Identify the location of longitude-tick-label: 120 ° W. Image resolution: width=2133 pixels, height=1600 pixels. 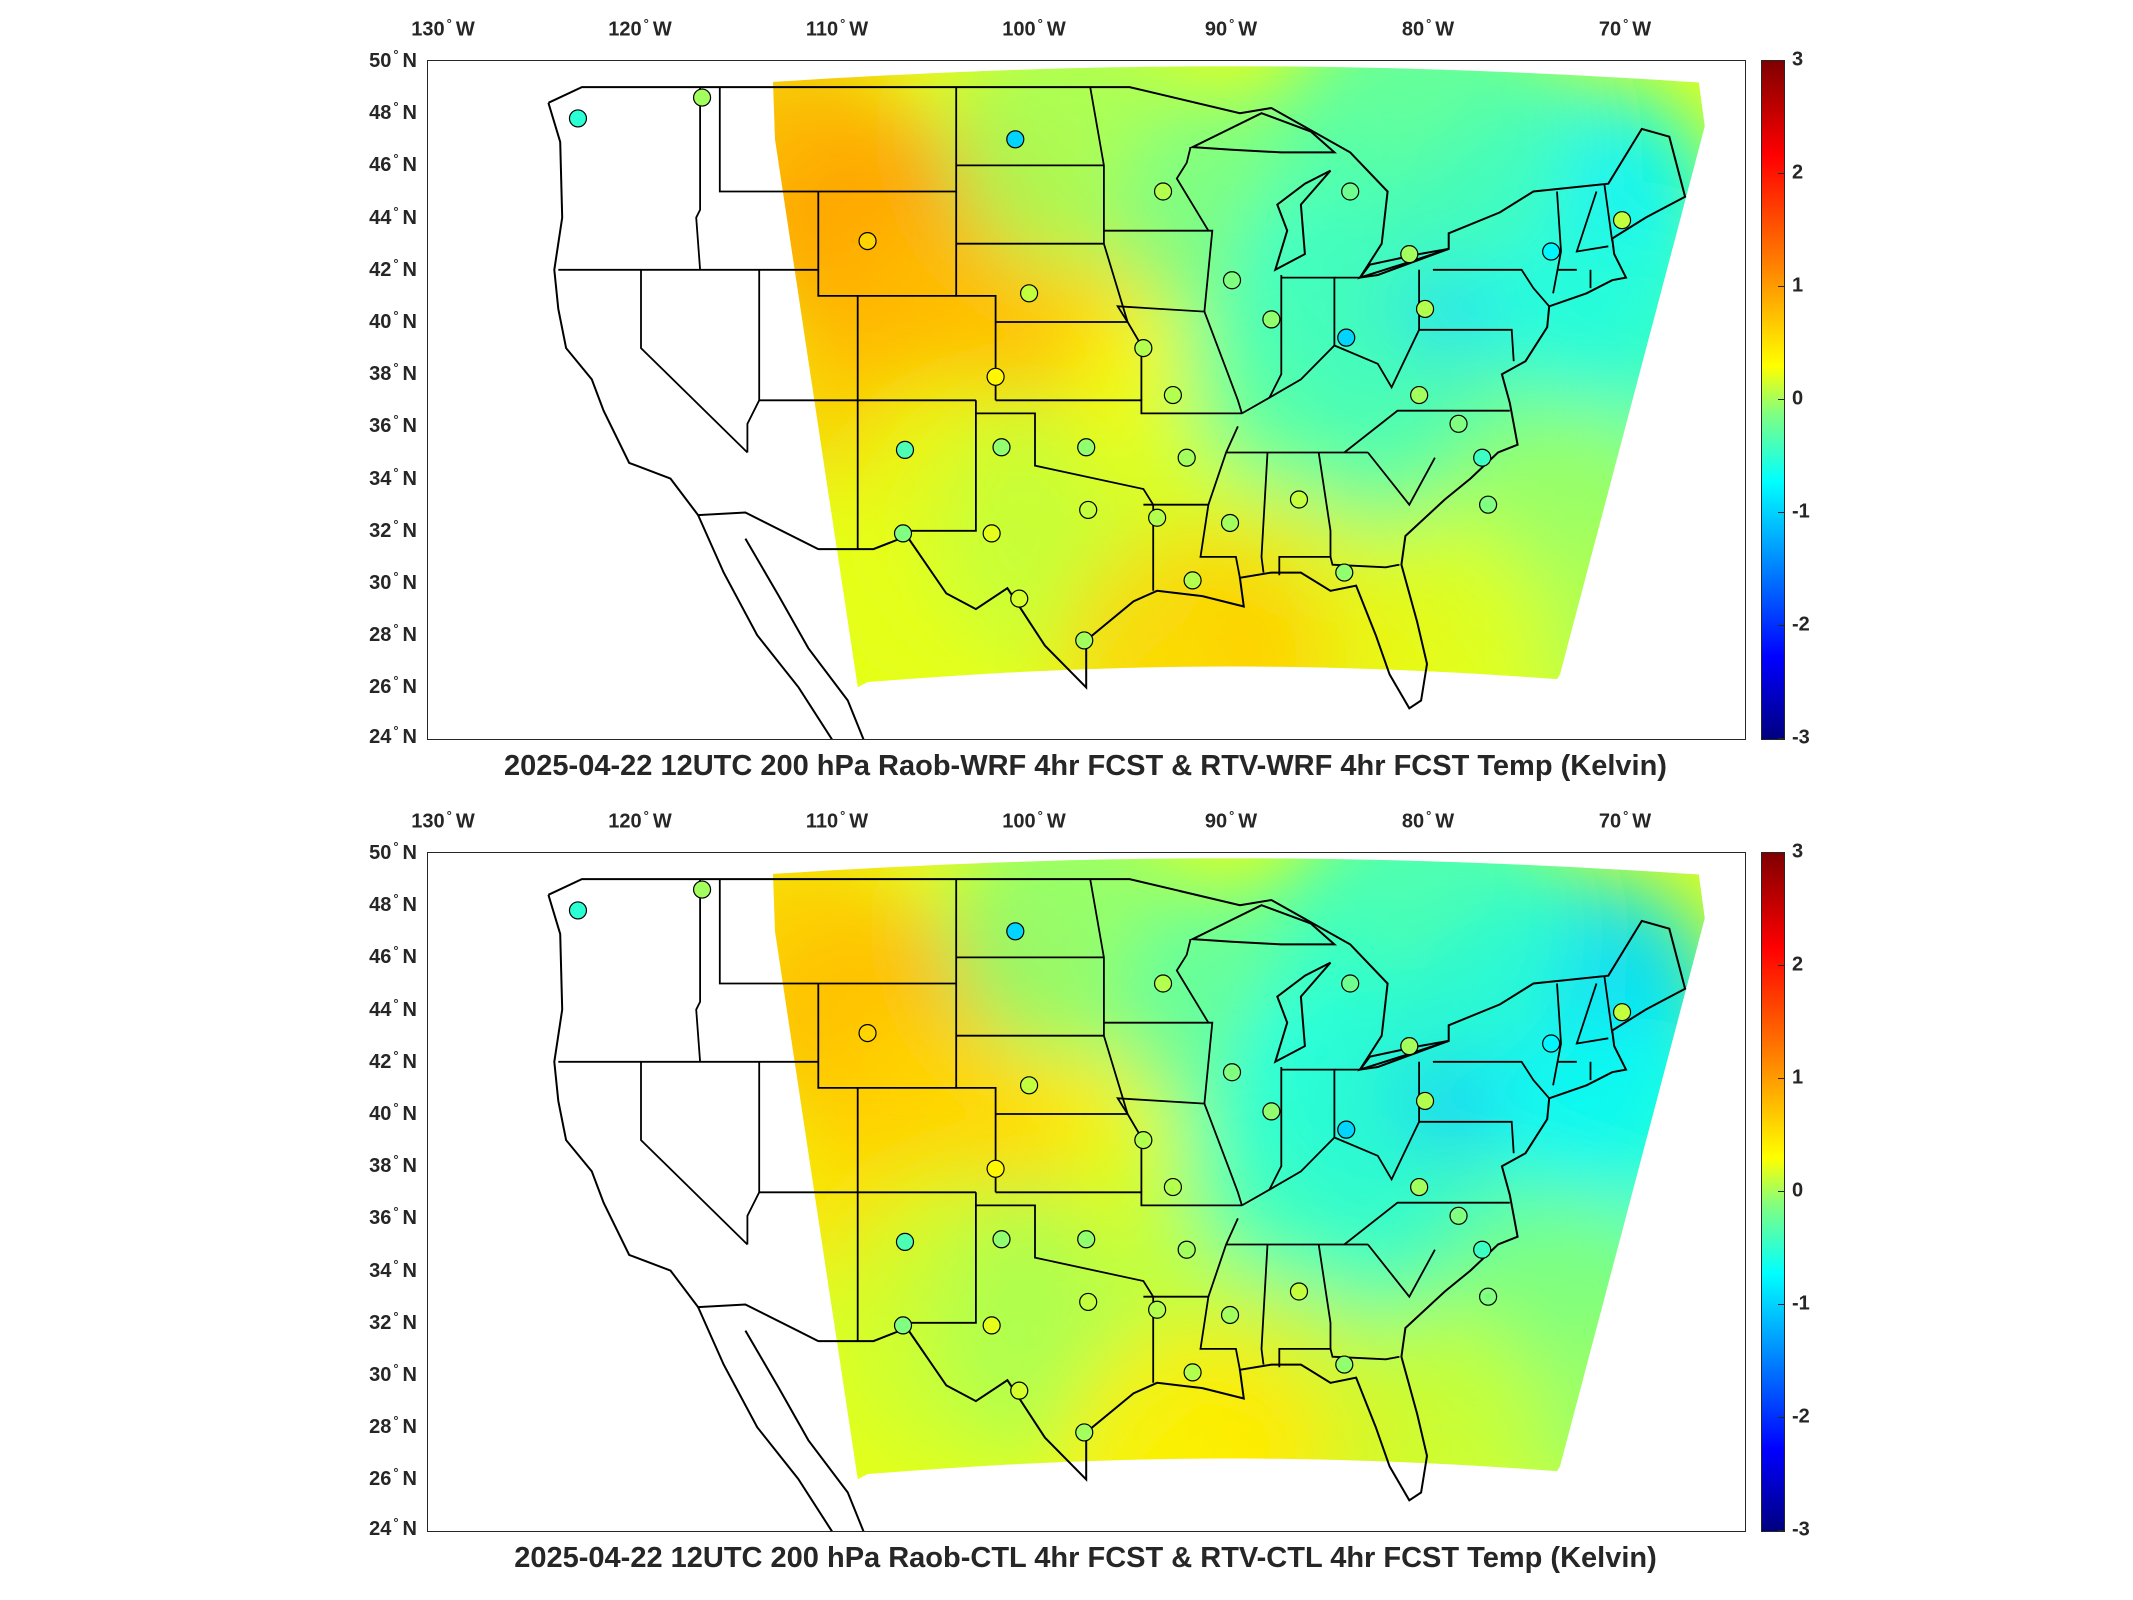
(640, 28).